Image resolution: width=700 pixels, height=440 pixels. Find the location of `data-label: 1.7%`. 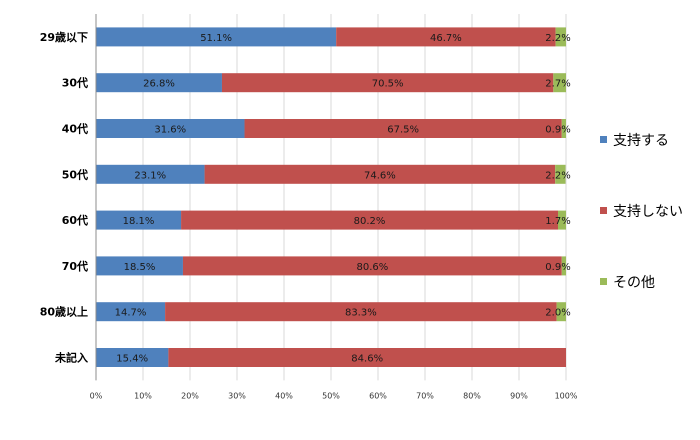

data-label: 1.7% is located at coordinates (557, 221).